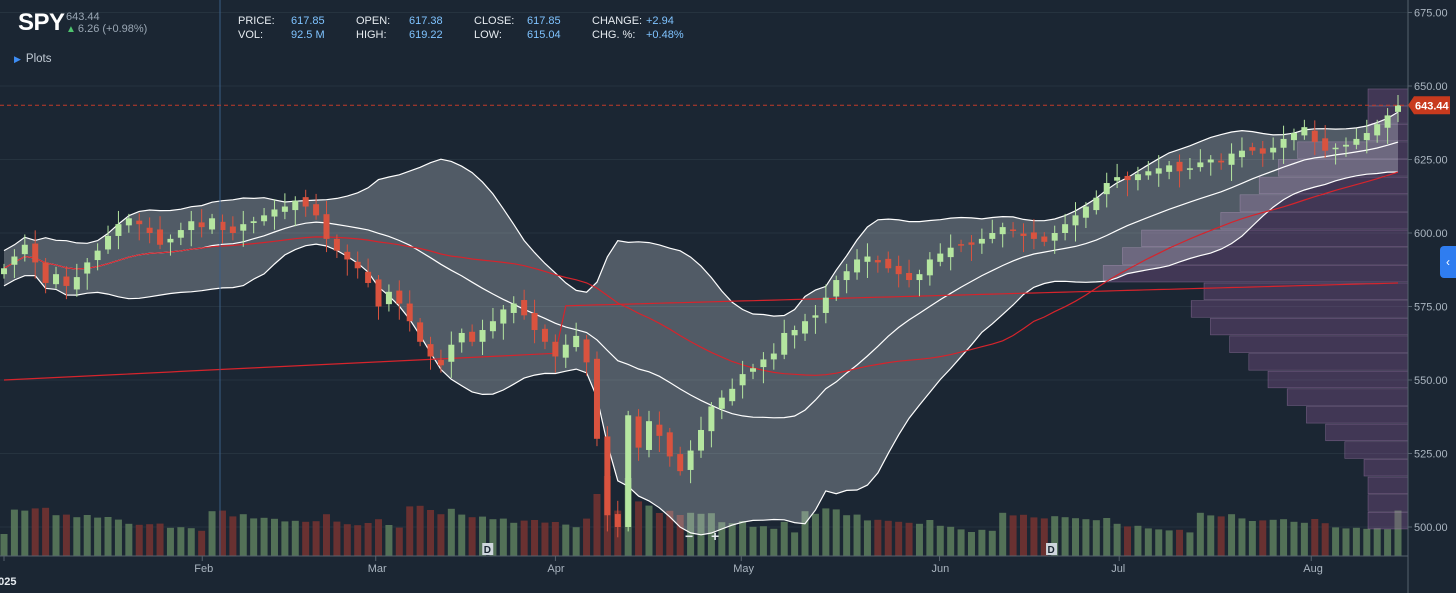 The height and width of the screenshot is (593, 1456). I want to click on x-tick-label: Jun, so click(941, 569).